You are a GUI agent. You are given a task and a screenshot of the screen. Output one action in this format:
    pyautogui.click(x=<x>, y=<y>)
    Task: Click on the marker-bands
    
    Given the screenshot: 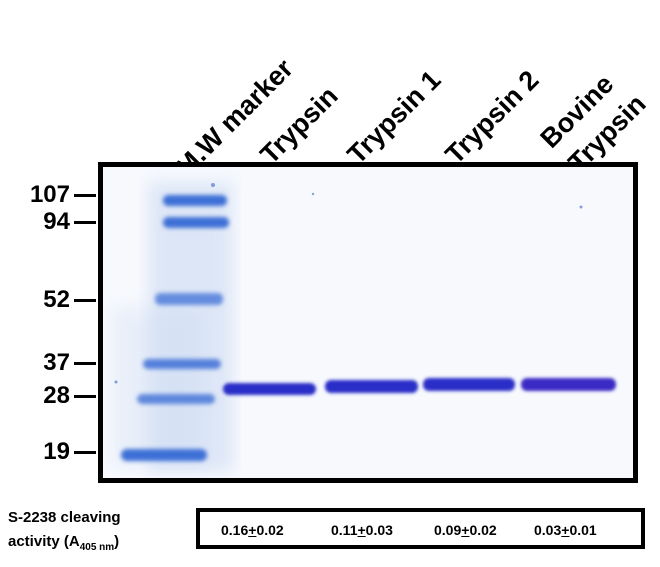 What is the action you would take?
    pyautogui.click(x=175, y=328)
    